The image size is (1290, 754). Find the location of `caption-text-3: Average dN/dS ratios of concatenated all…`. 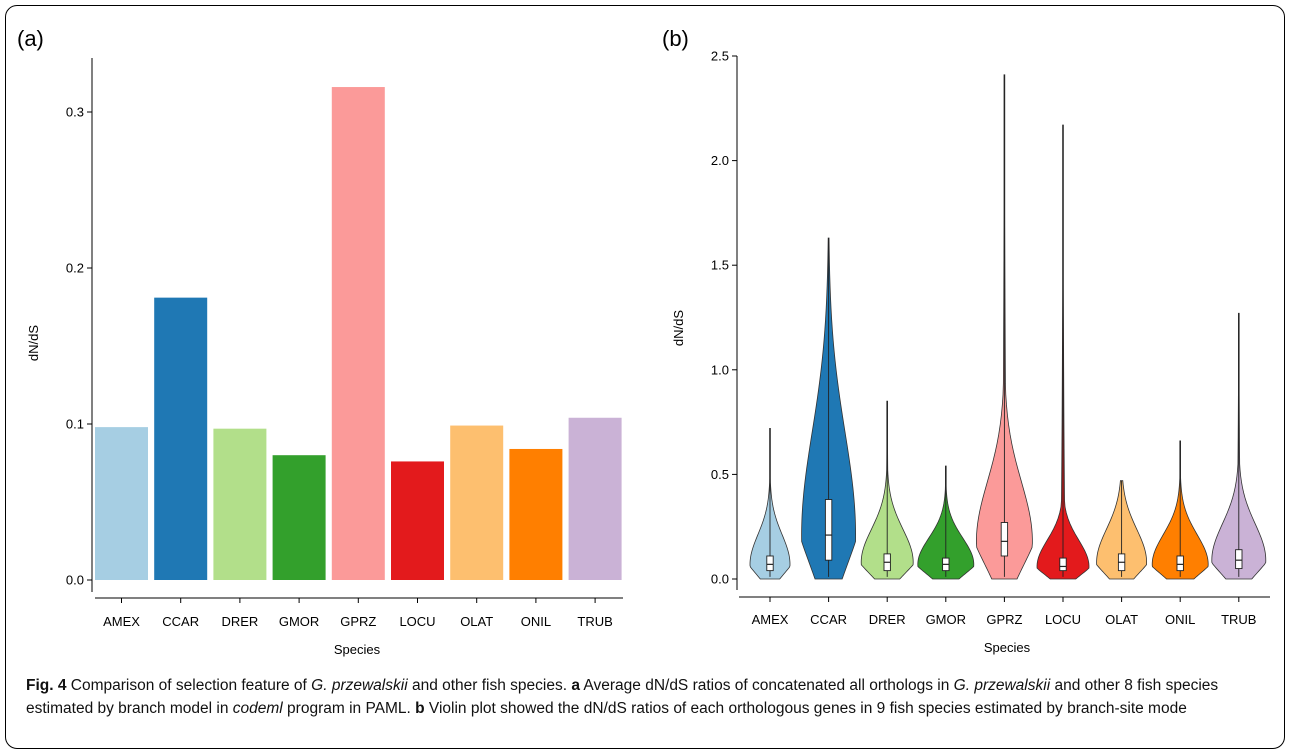

caption-text-3: Average dN/dS ratios of concatenated all… is located at coordinates (766, 685).